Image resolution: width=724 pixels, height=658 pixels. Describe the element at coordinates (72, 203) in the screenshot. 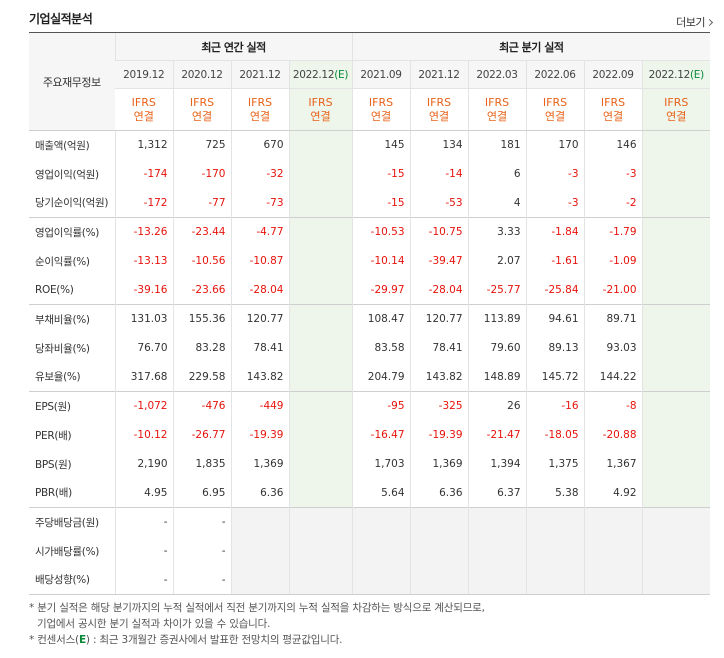

I see `row-label: 당기순이익(억원)` at that location.